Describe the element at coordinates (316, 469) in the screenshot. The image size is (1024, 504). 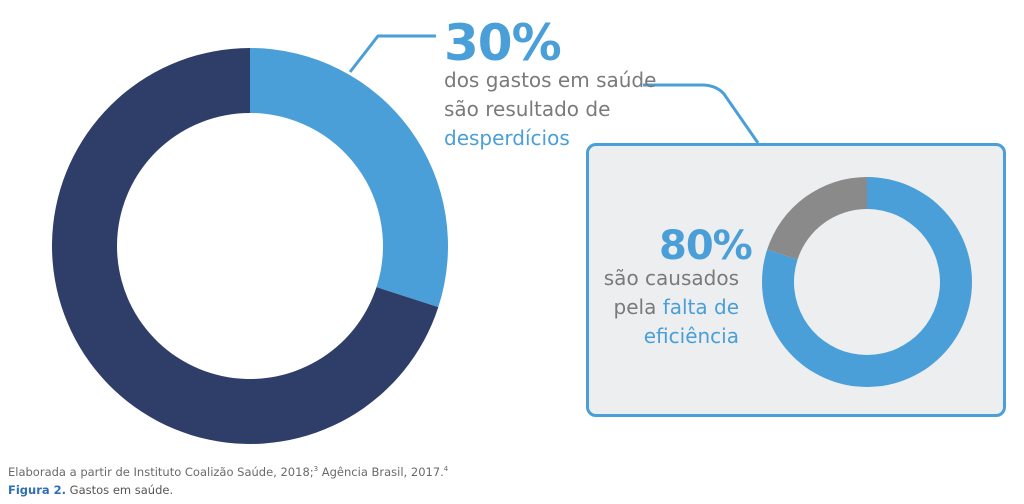
I see `ref-1: 3` at that location.